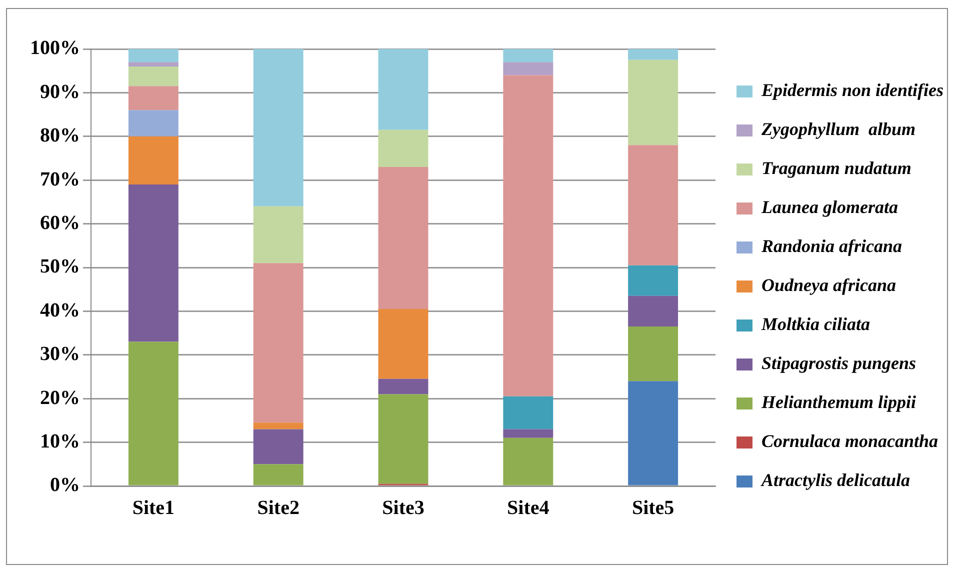  Describe the element at coordinates (829, 285) in the screenshot. I see `legend-label: Oudneya africana` at that location.